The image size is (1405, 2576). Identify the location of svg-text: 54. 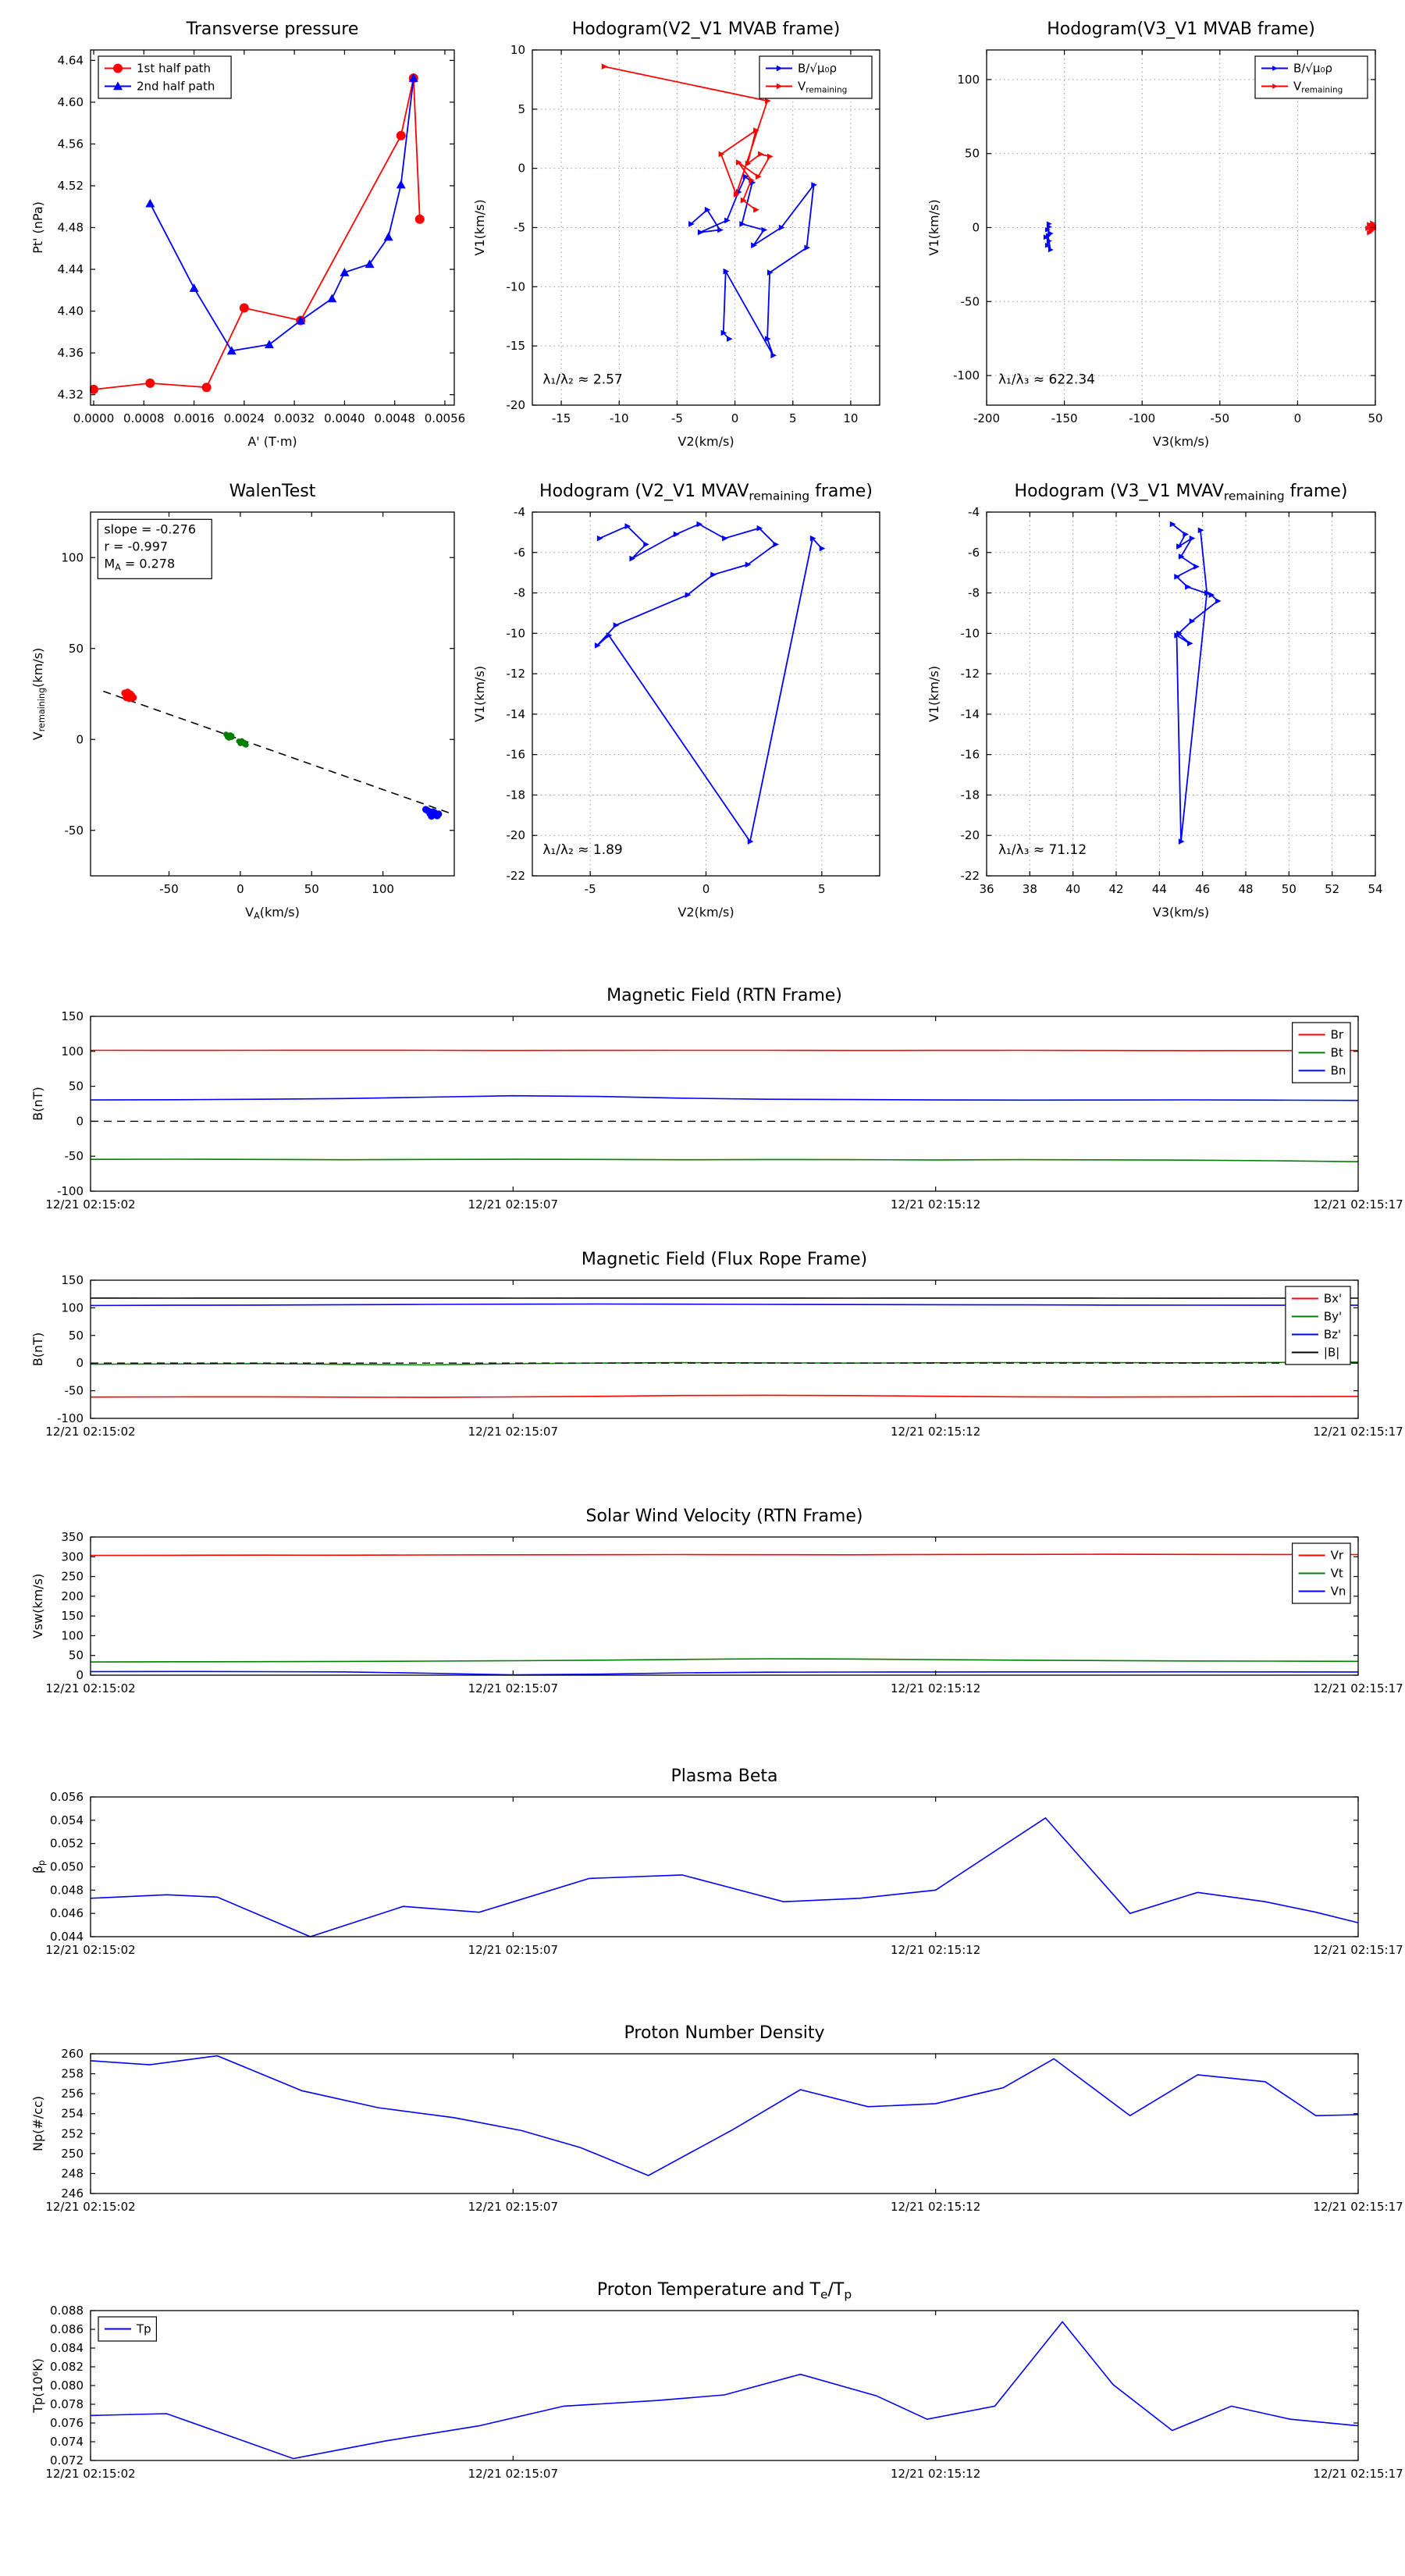
(1375, 889).